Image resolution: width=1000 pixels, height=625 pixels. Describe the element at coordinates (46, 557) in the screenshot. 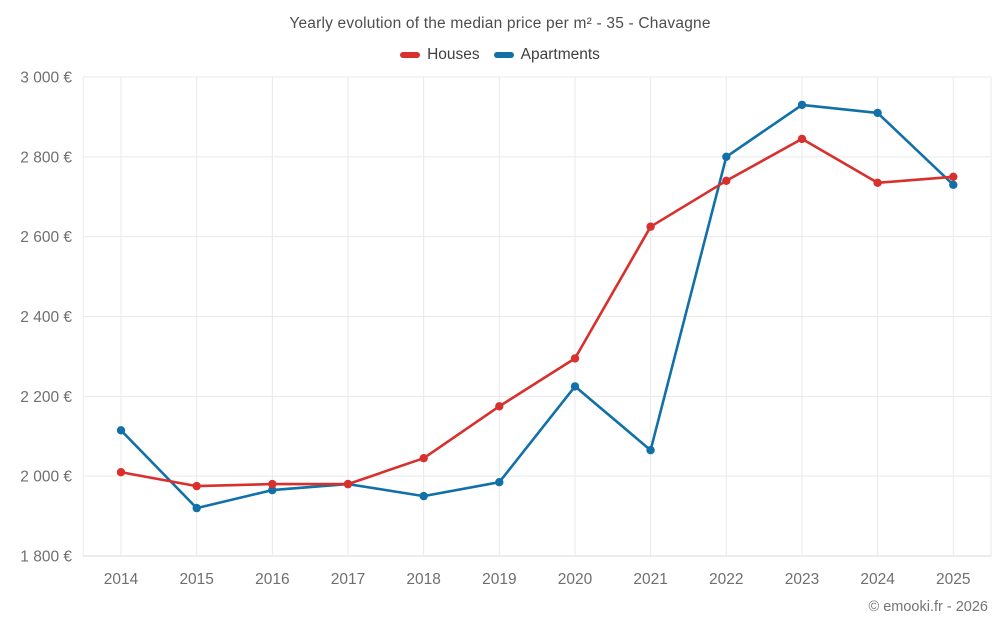

I see `y-tick-label: 1 800 €` at that location.